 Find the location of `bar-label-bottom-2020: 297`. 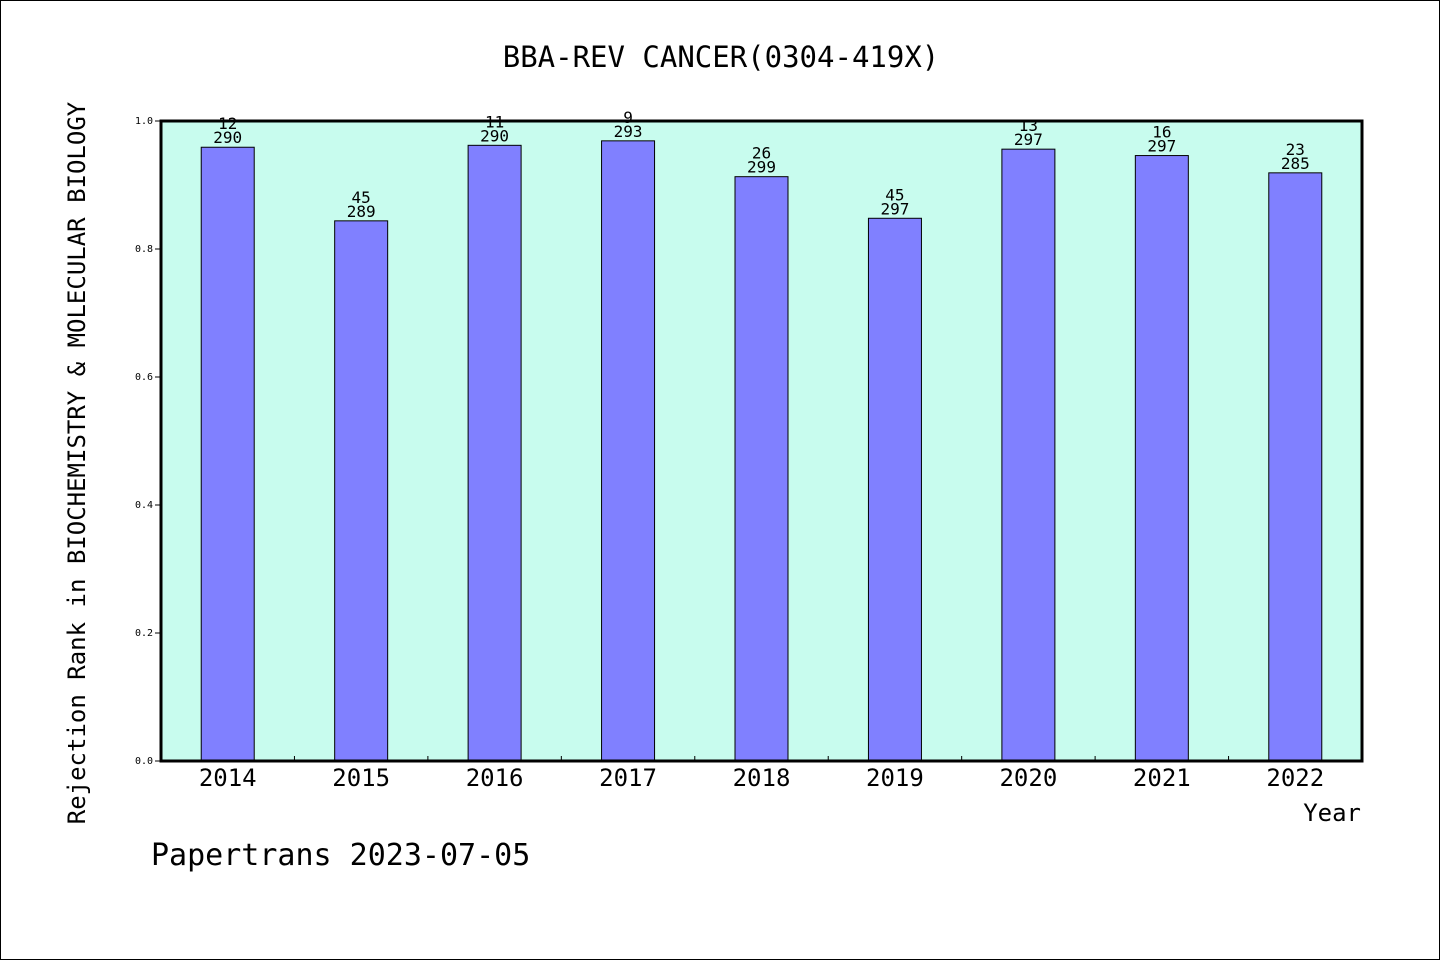

bar-label-bottom-2020: 297 is located at coordinates (1028, 139).